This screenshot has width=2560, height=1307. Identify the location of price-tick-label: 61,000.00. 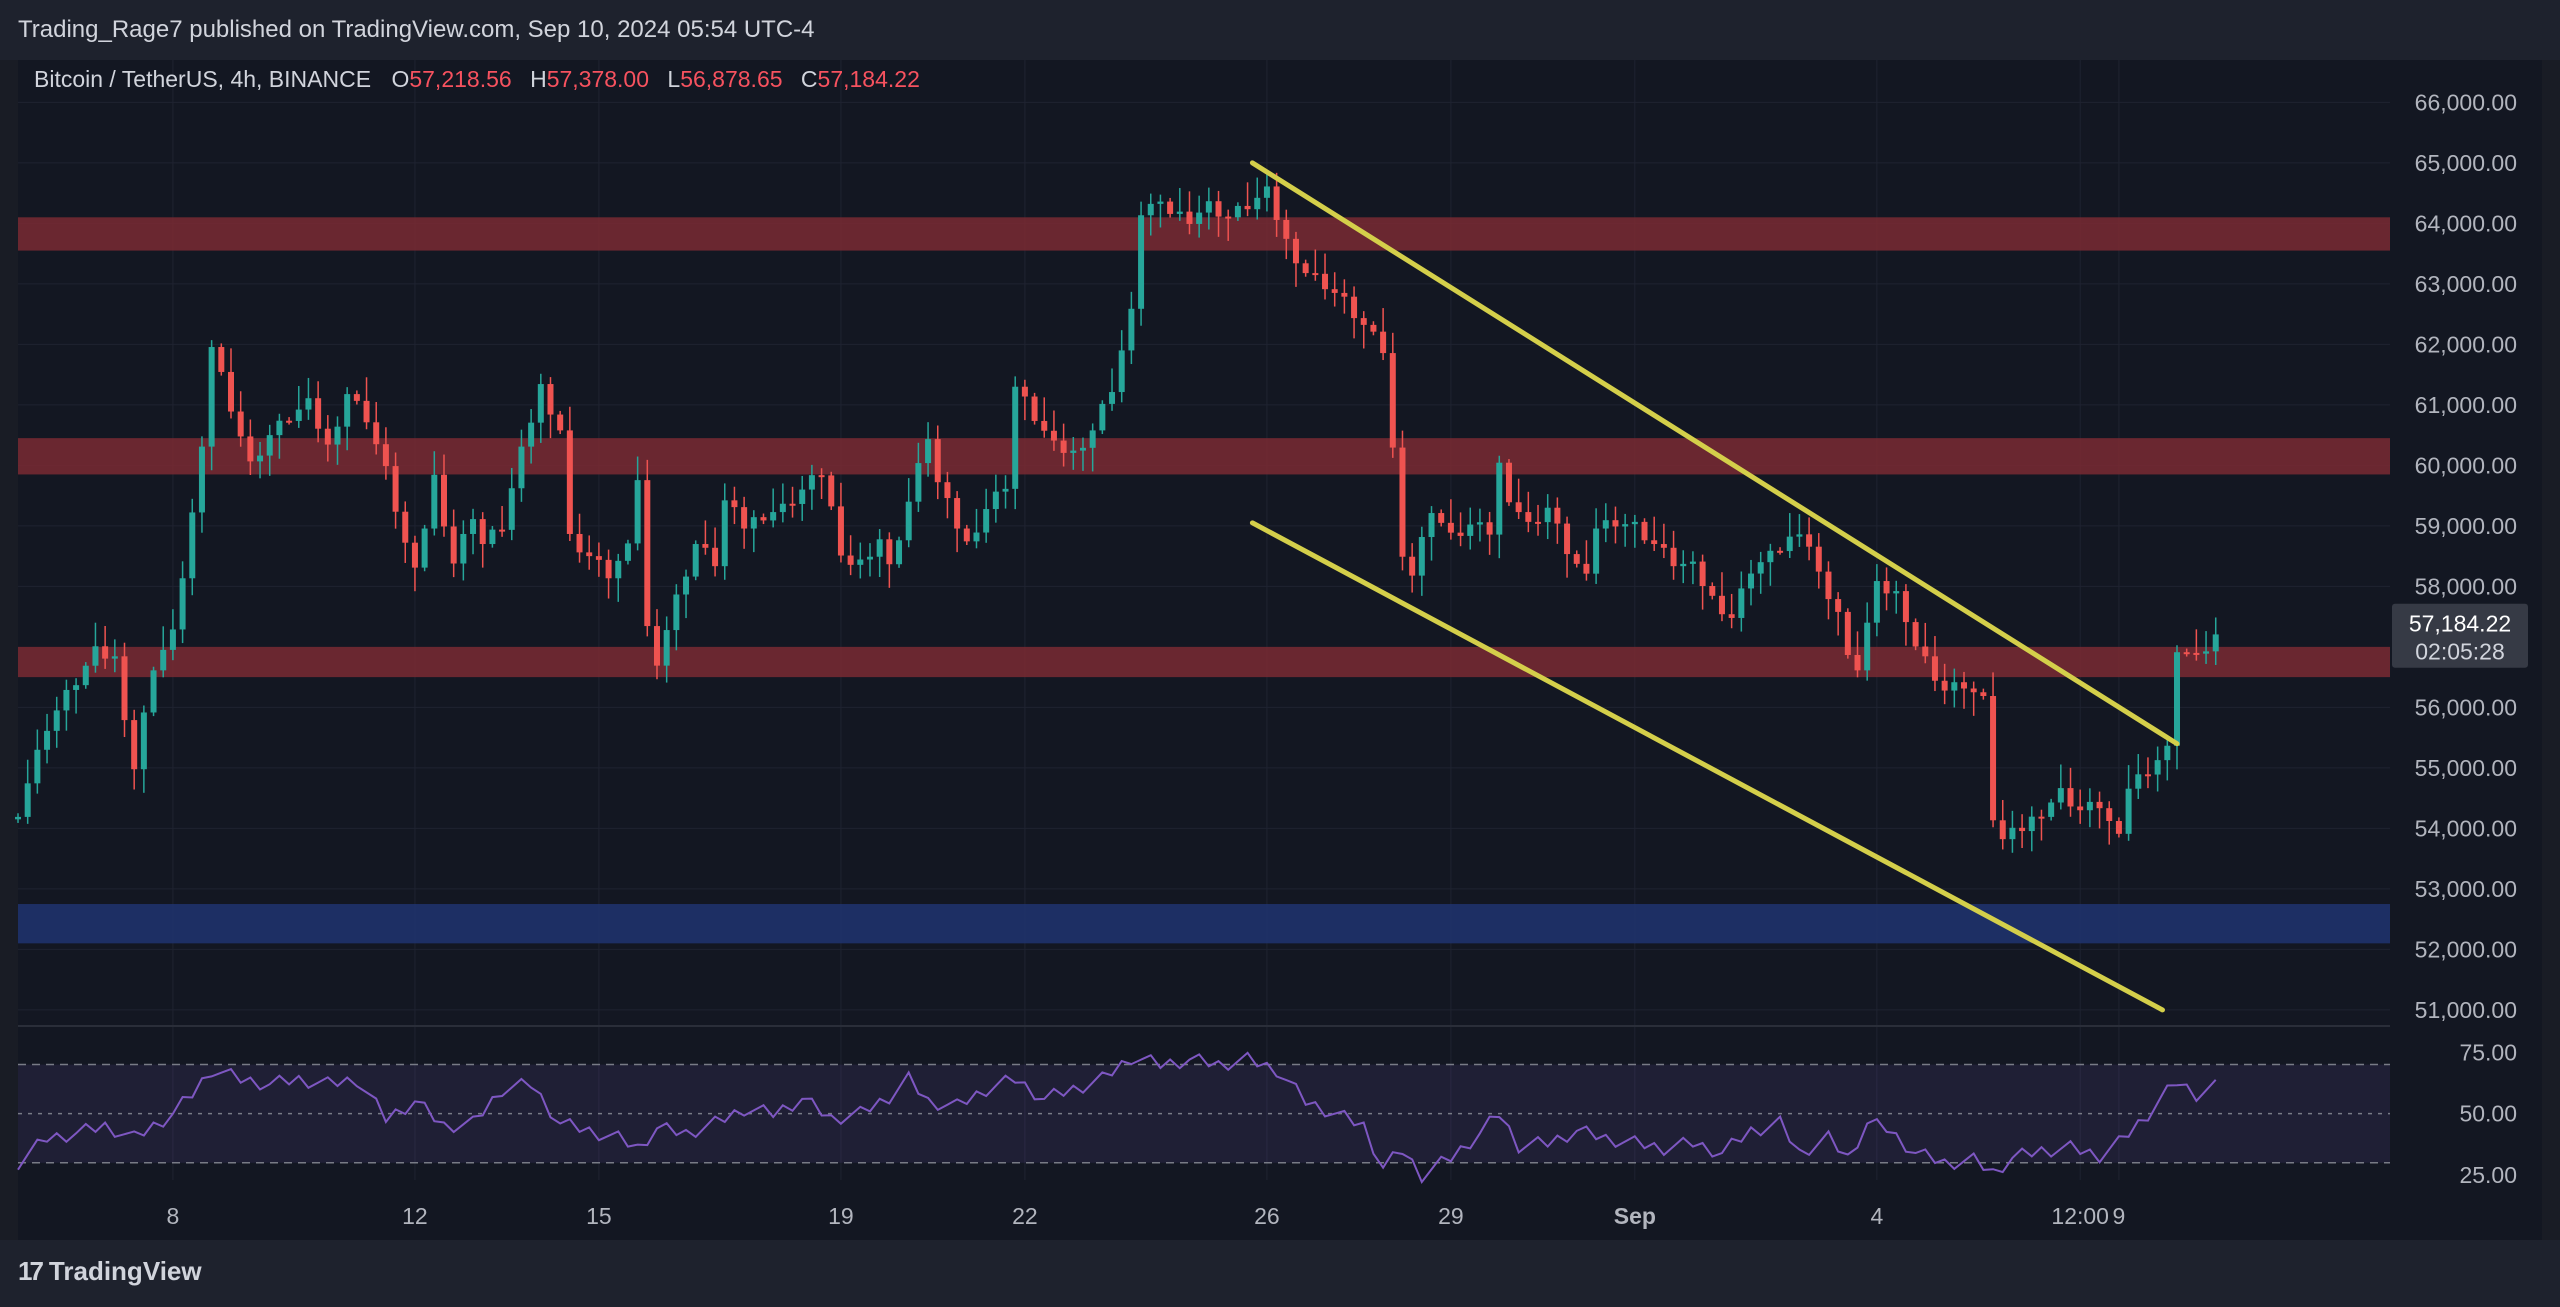
(2466, 405).